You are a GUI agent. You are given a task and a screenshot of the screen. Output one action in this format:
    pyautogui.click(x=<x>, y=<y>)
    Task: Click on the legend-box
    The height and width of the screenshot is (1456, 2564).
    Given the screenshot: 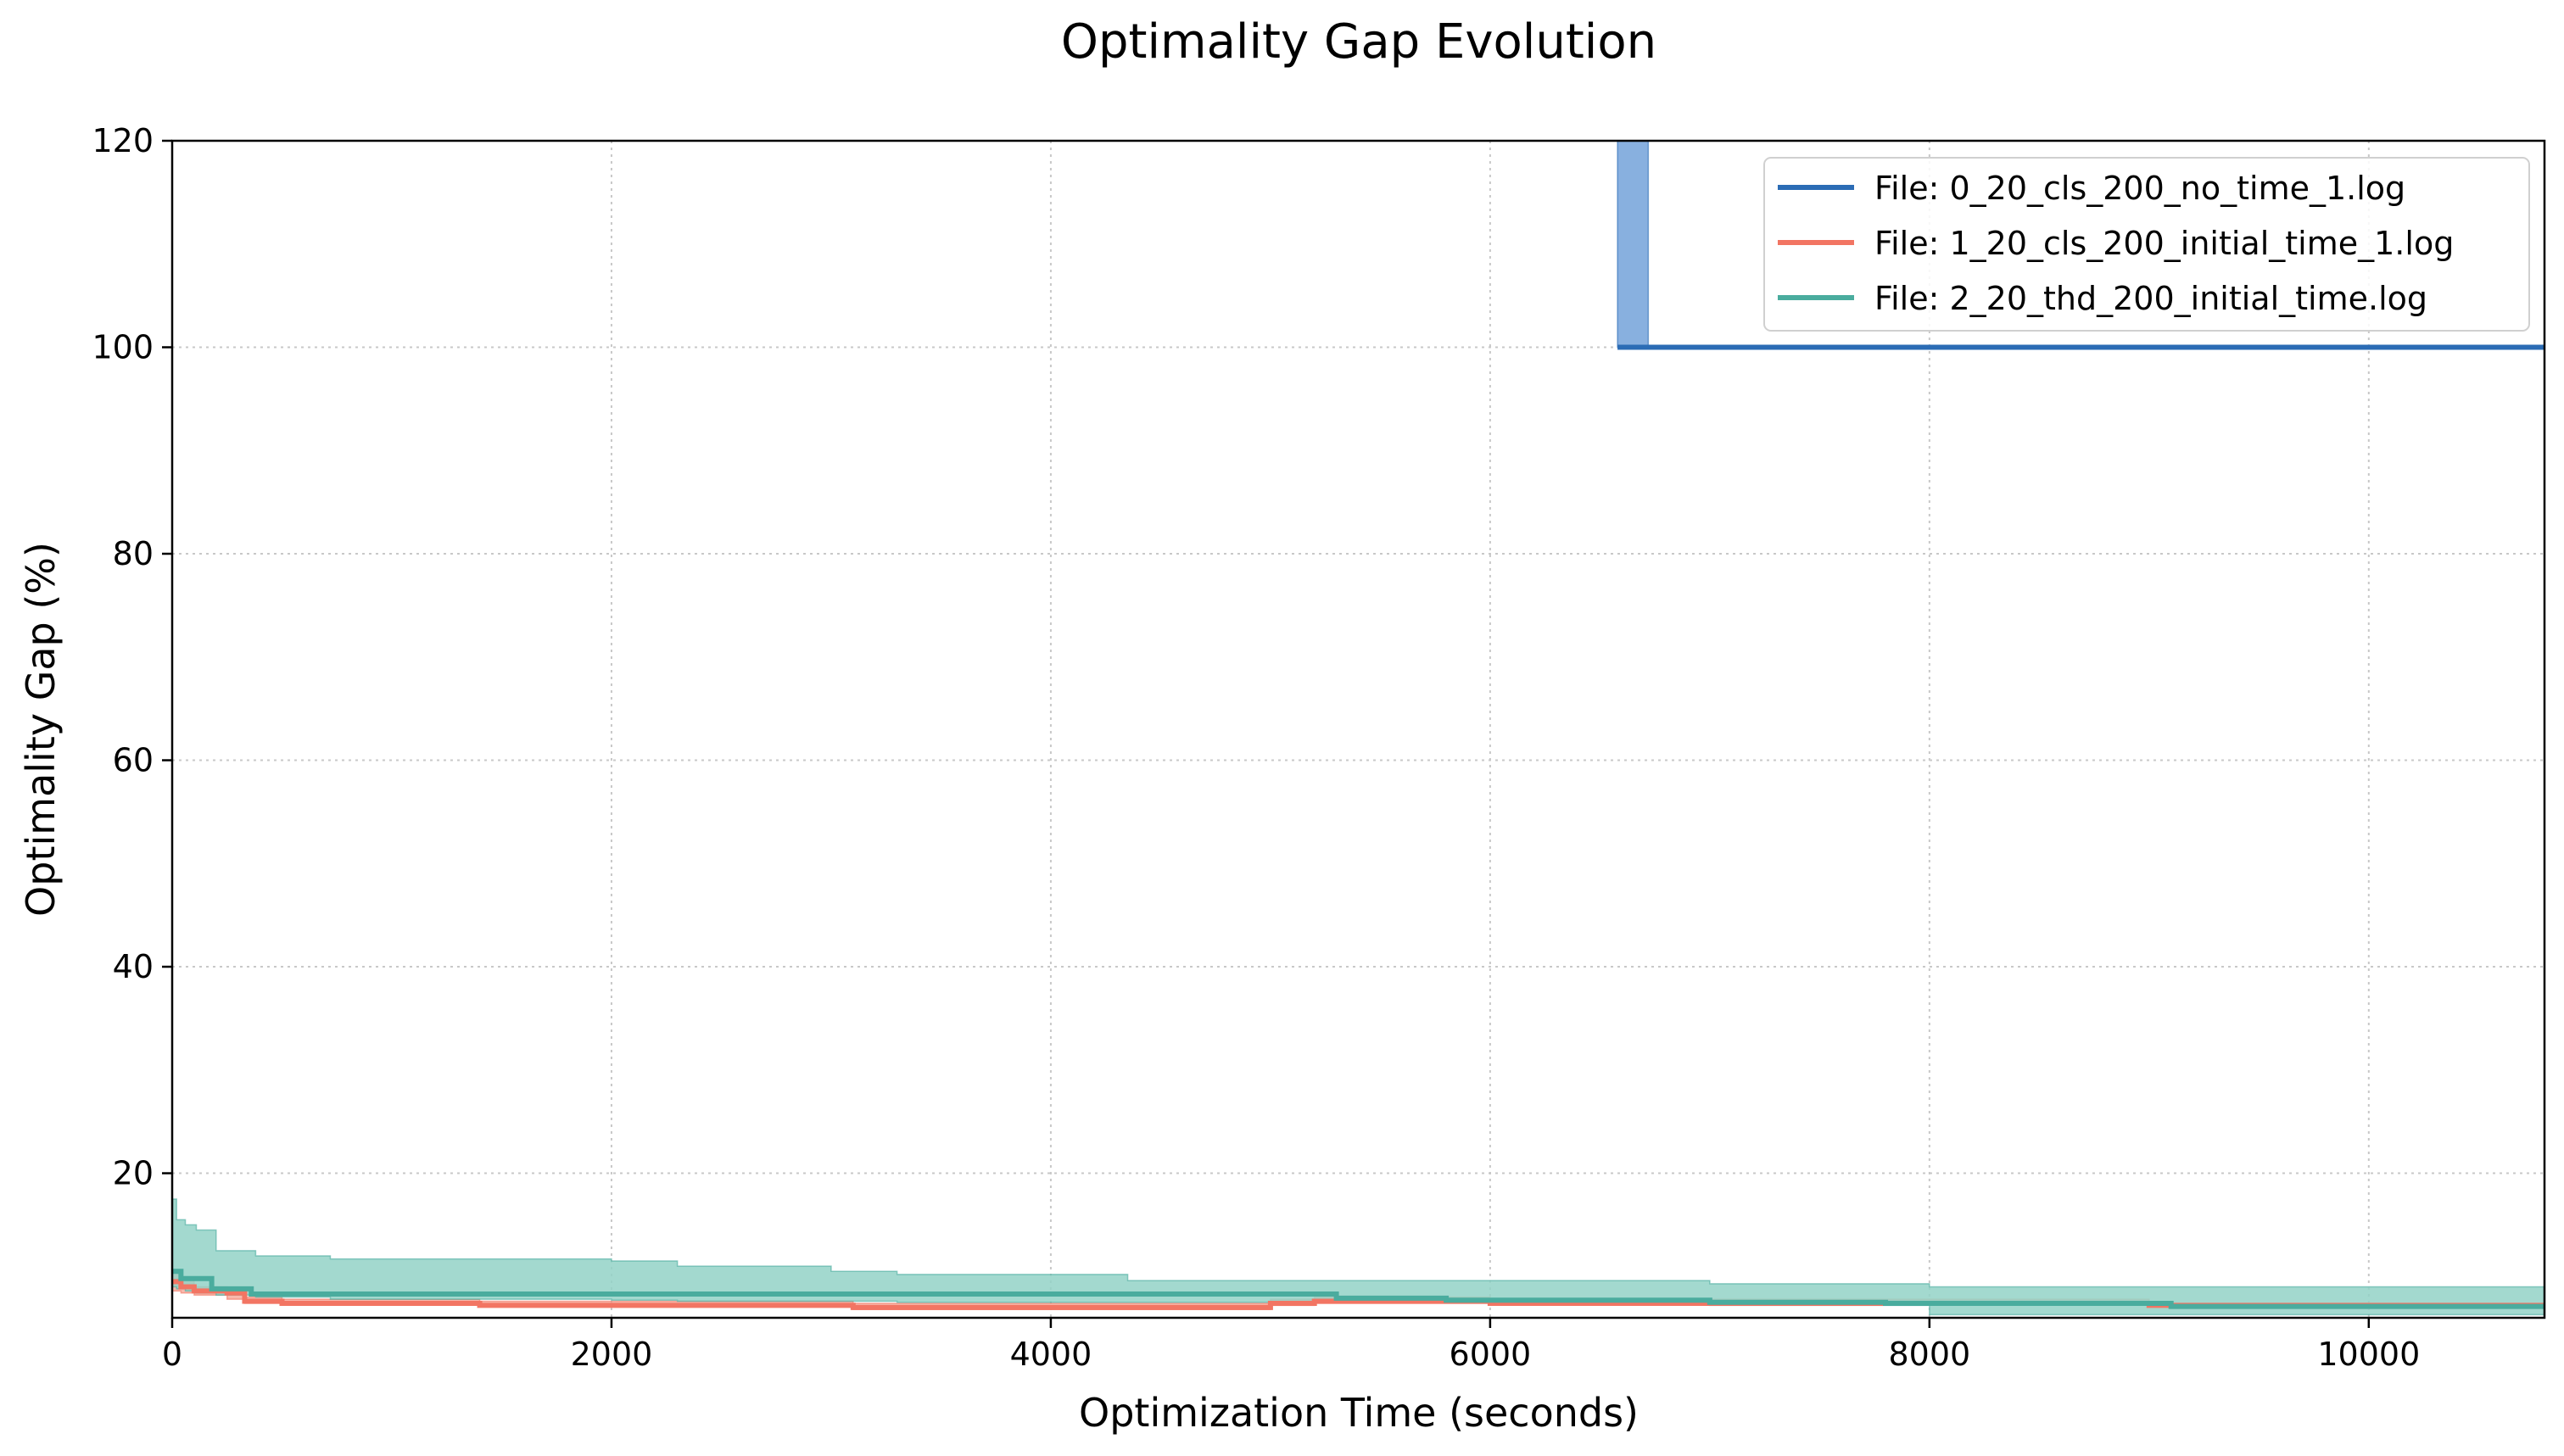 What is the action you would take?
    pyautogui.click(x=2146, y=244)
    